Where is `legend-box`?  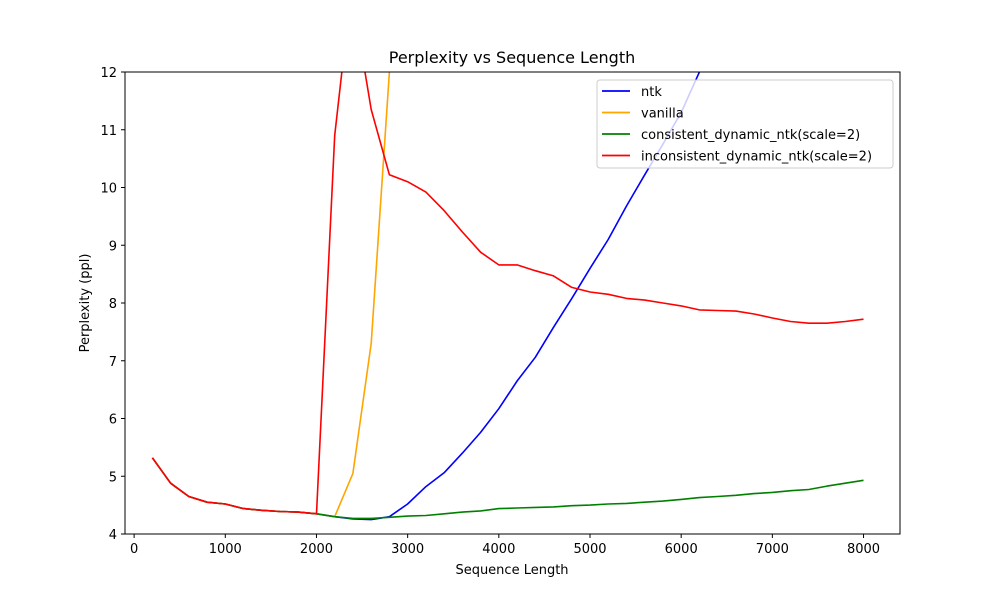 legend-box is located at coordinates (745, 124).